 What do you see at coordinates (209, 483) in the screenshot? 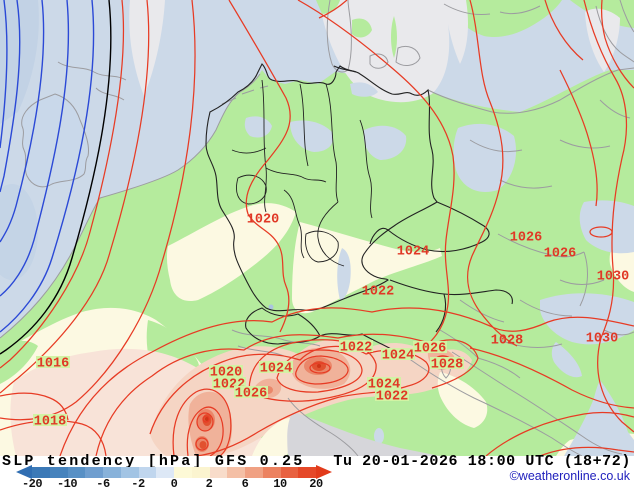
I see `scale-tick-label: 2` at bounding box center [209, 483].